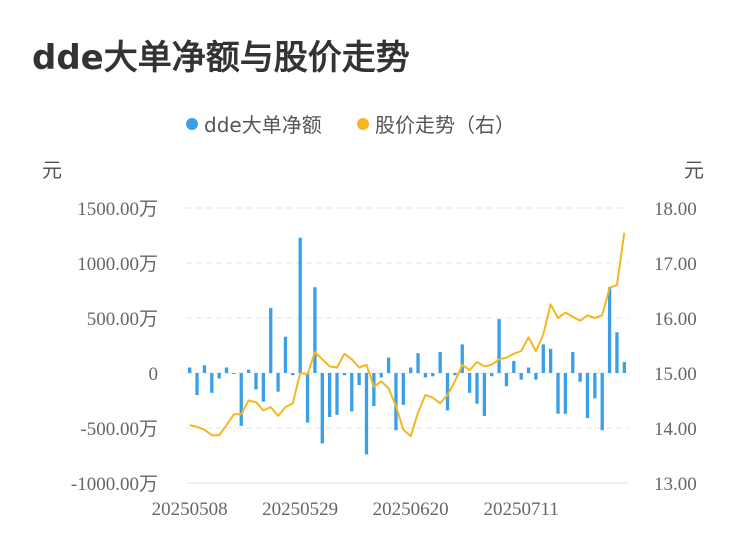 Image resolution: width=750 pixels, height=558 pixels. I want to click on legend-line-marker, so click(363, 124).